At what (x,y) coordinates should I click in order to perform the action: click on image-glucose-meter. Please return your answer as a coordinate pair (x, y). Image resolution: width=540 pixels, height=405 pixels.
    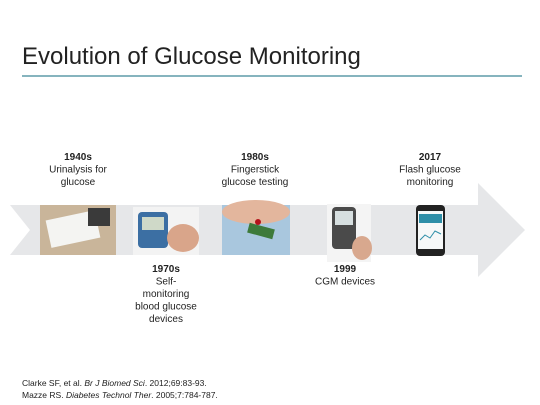
    Looking at the image, I should click on (166, 231).